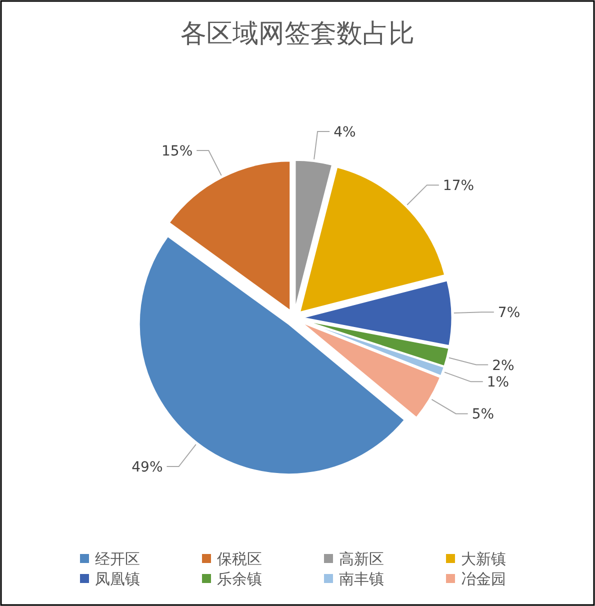 This screenshot has width=595, height=606. What do you see at coordinates (361, 579) in the screenshot?
I see `legend-label: 南丰镇` at bounding box center [361, 579].